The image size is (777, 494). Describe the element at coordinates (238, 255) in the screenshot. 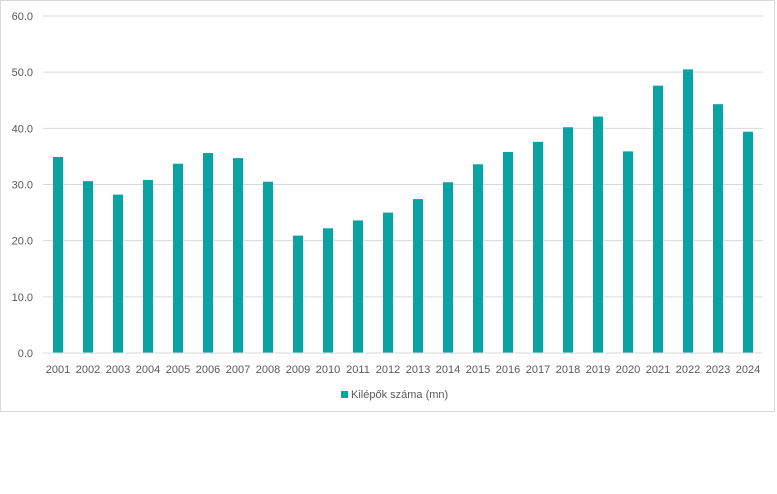

I see `bar-2007` at that location.